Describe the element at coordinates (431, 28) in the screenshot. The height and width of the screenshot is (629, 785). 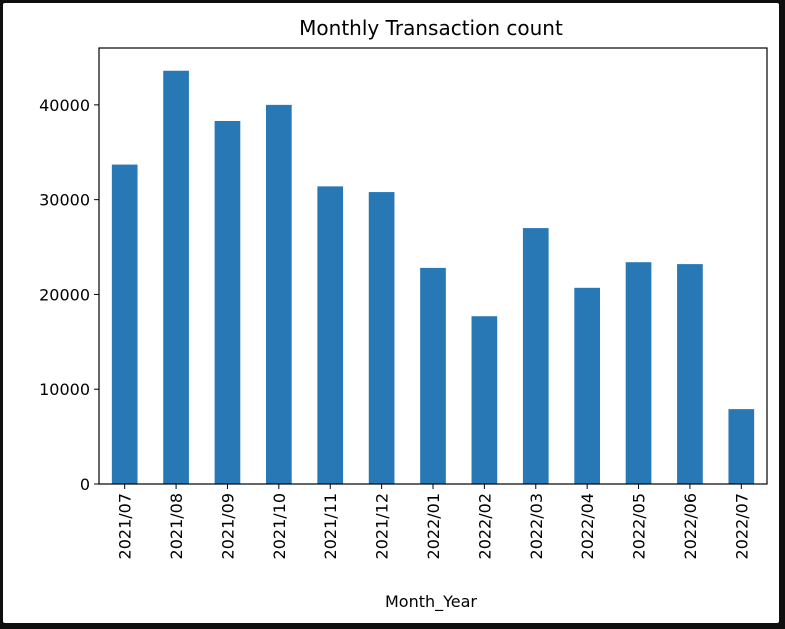
I see `chart-title: Monthly Transaction count` at that location.